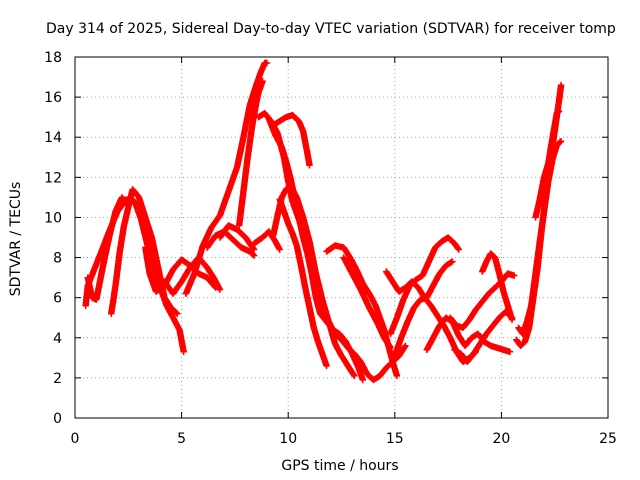 The image size is (640, 480). I want to click on y-tick-label: 10, so click(53, 218).